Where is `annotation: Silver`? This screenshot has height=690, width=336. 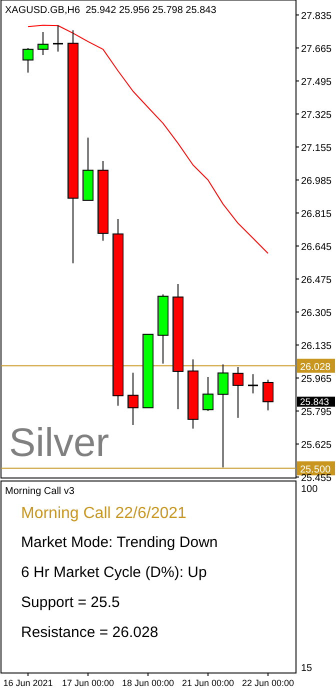
annotation: Silver is located at coordinates (59, 443).